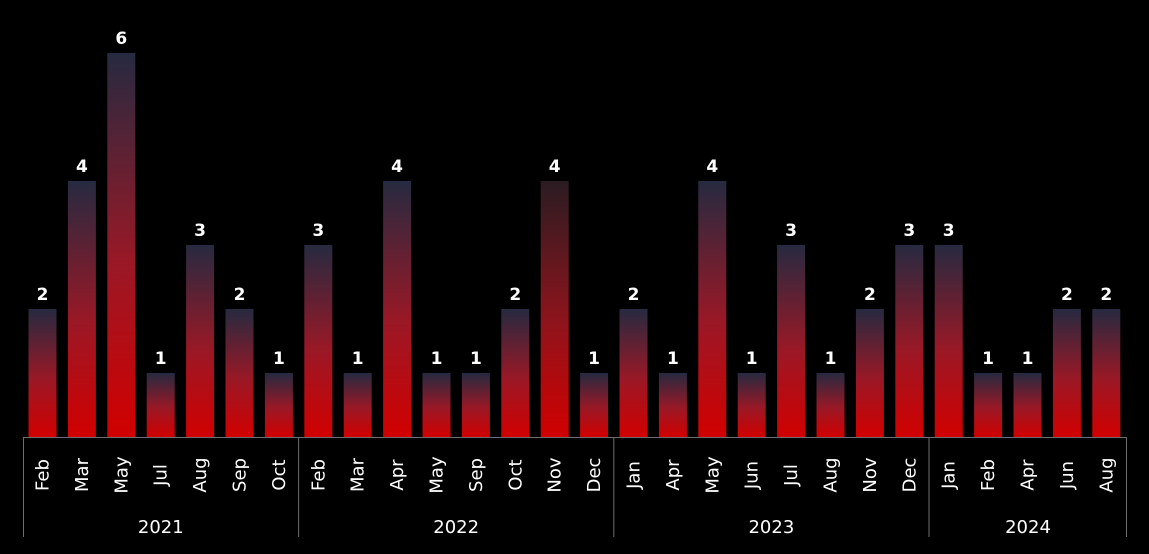 This screenshot has height=554, width=1149. What do you see at coordinates (240, 295) in the screenshot?
I see `value-label-2021-sep: 2` at bounding box center [240, 295].